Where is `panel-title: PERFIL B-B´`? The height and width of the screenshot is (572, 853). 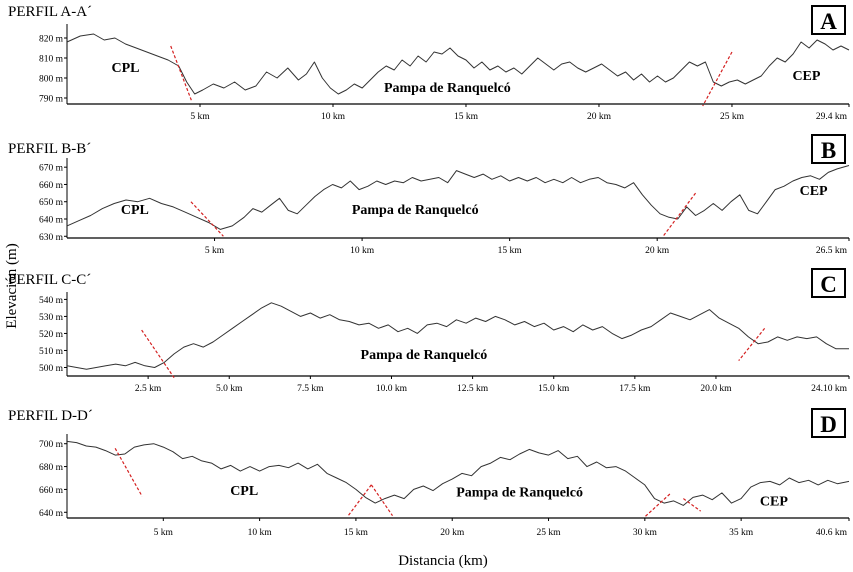
panel-title: PERFIL B-B´ is located at coordinates (49, 149).